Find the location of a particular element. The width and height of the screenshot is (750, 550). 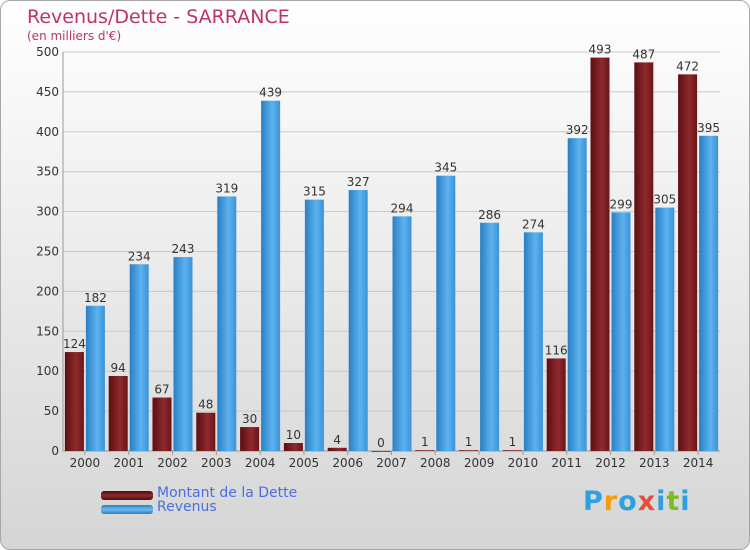

data-label-revenue-2004: 439 is located at coordinates (270, 93).